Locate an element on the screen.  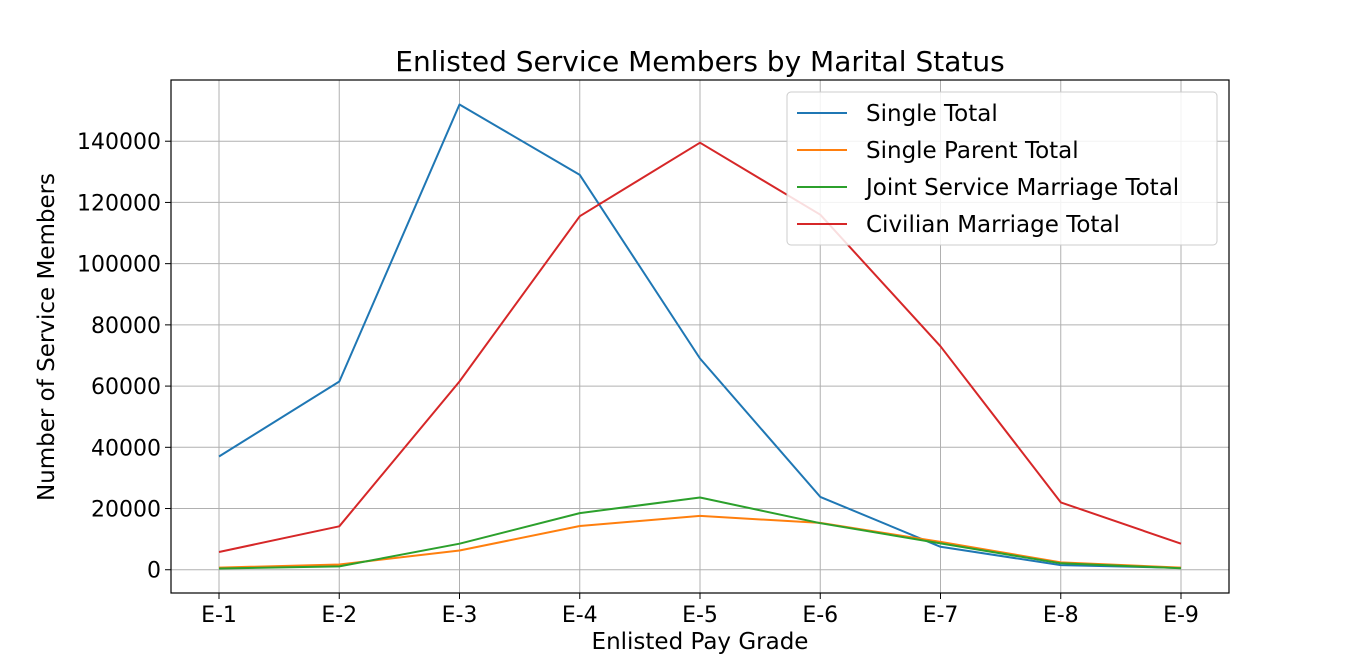
y-tick-label: 140000 is located at coordinates (119, 142).